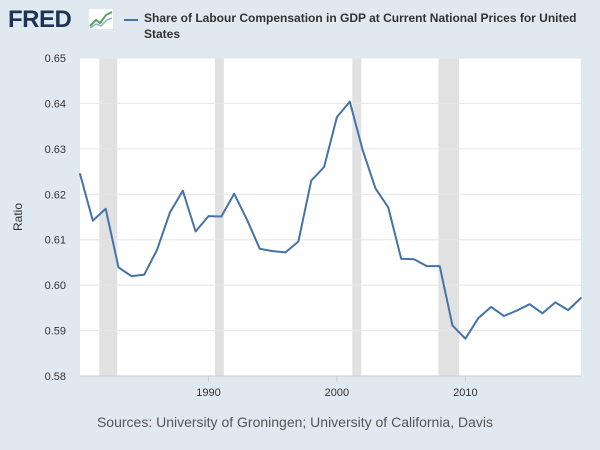 Image resolution: width=600 pixels, height=450 pixels. I want to click on y-tick-label: 0.64, so click(55, 104).